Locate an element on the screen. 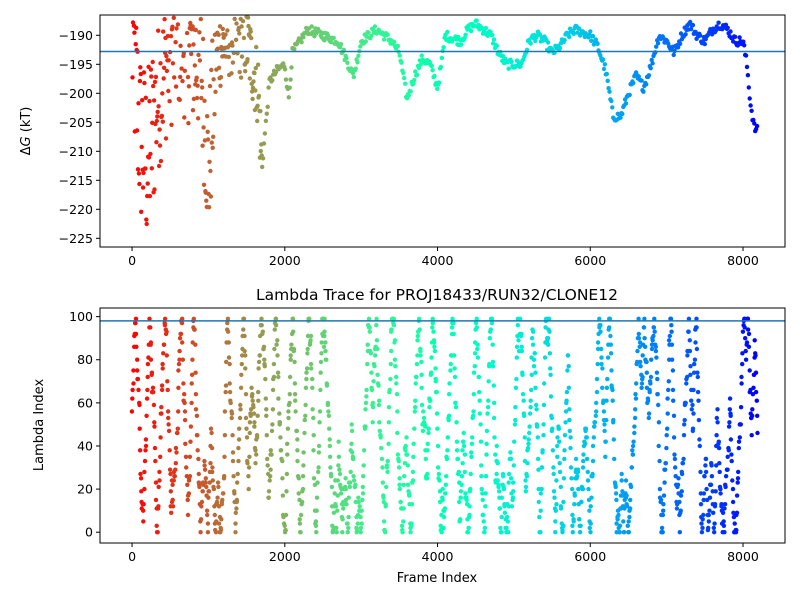  lambda-y-ticks: 0 20 40 60 80 100 is located at coordinates (84, 424).